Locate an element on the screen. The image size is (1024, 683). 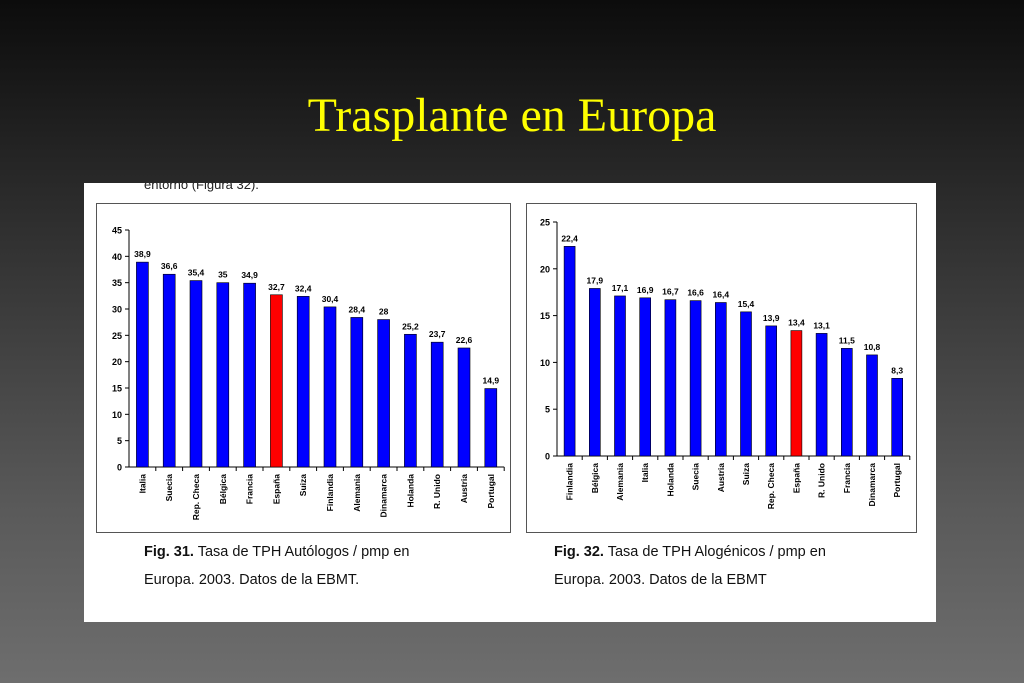
data-label: 28,4 is located at coordinates (357, 309).